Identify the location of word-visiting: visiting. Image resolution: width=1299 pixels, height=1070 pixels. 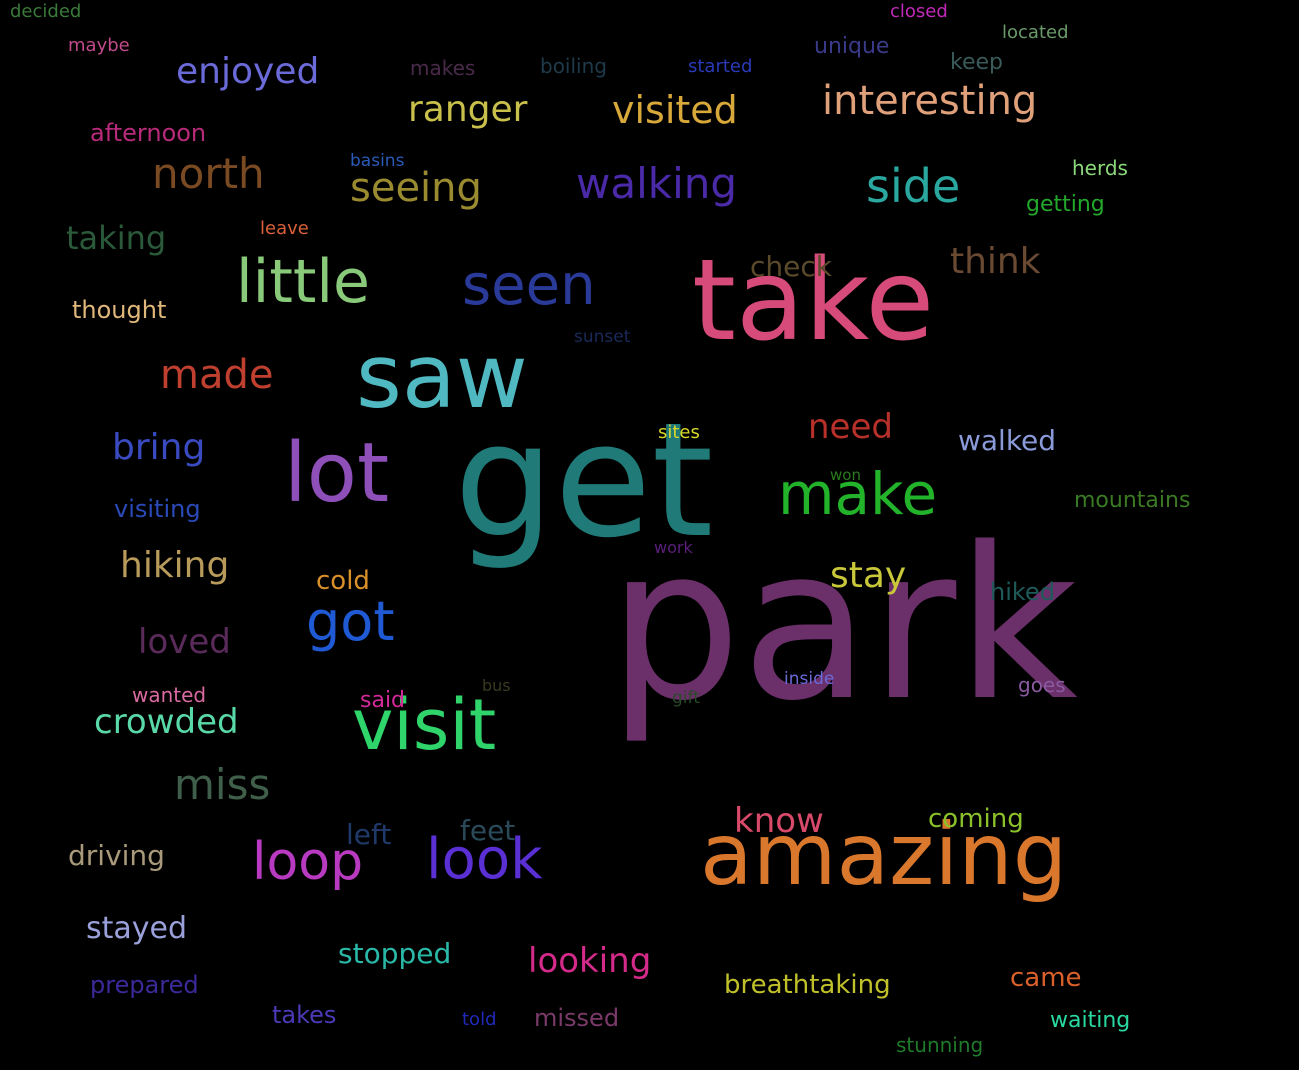
(157, 509).